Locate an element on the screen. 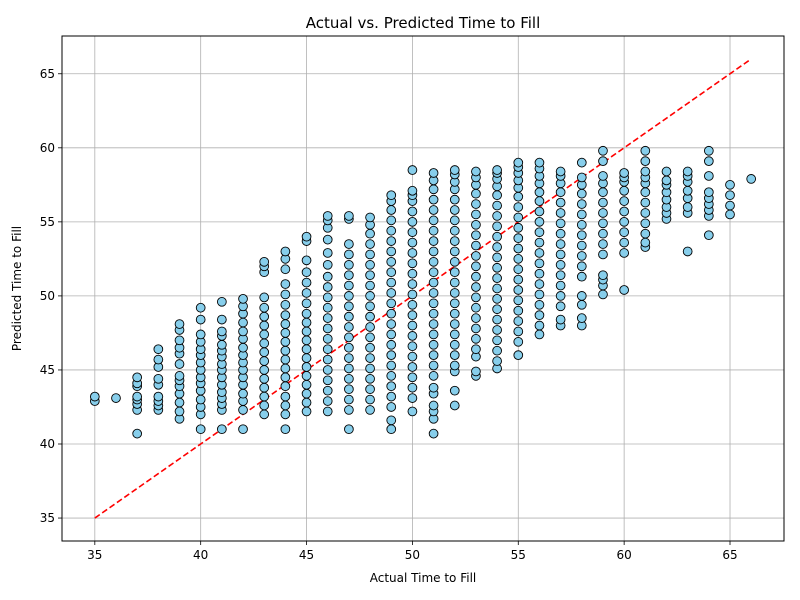 This screenshot has width=800, height=600. x-axis-label: Actual Time to Fill is located at coordinates (423, 578).